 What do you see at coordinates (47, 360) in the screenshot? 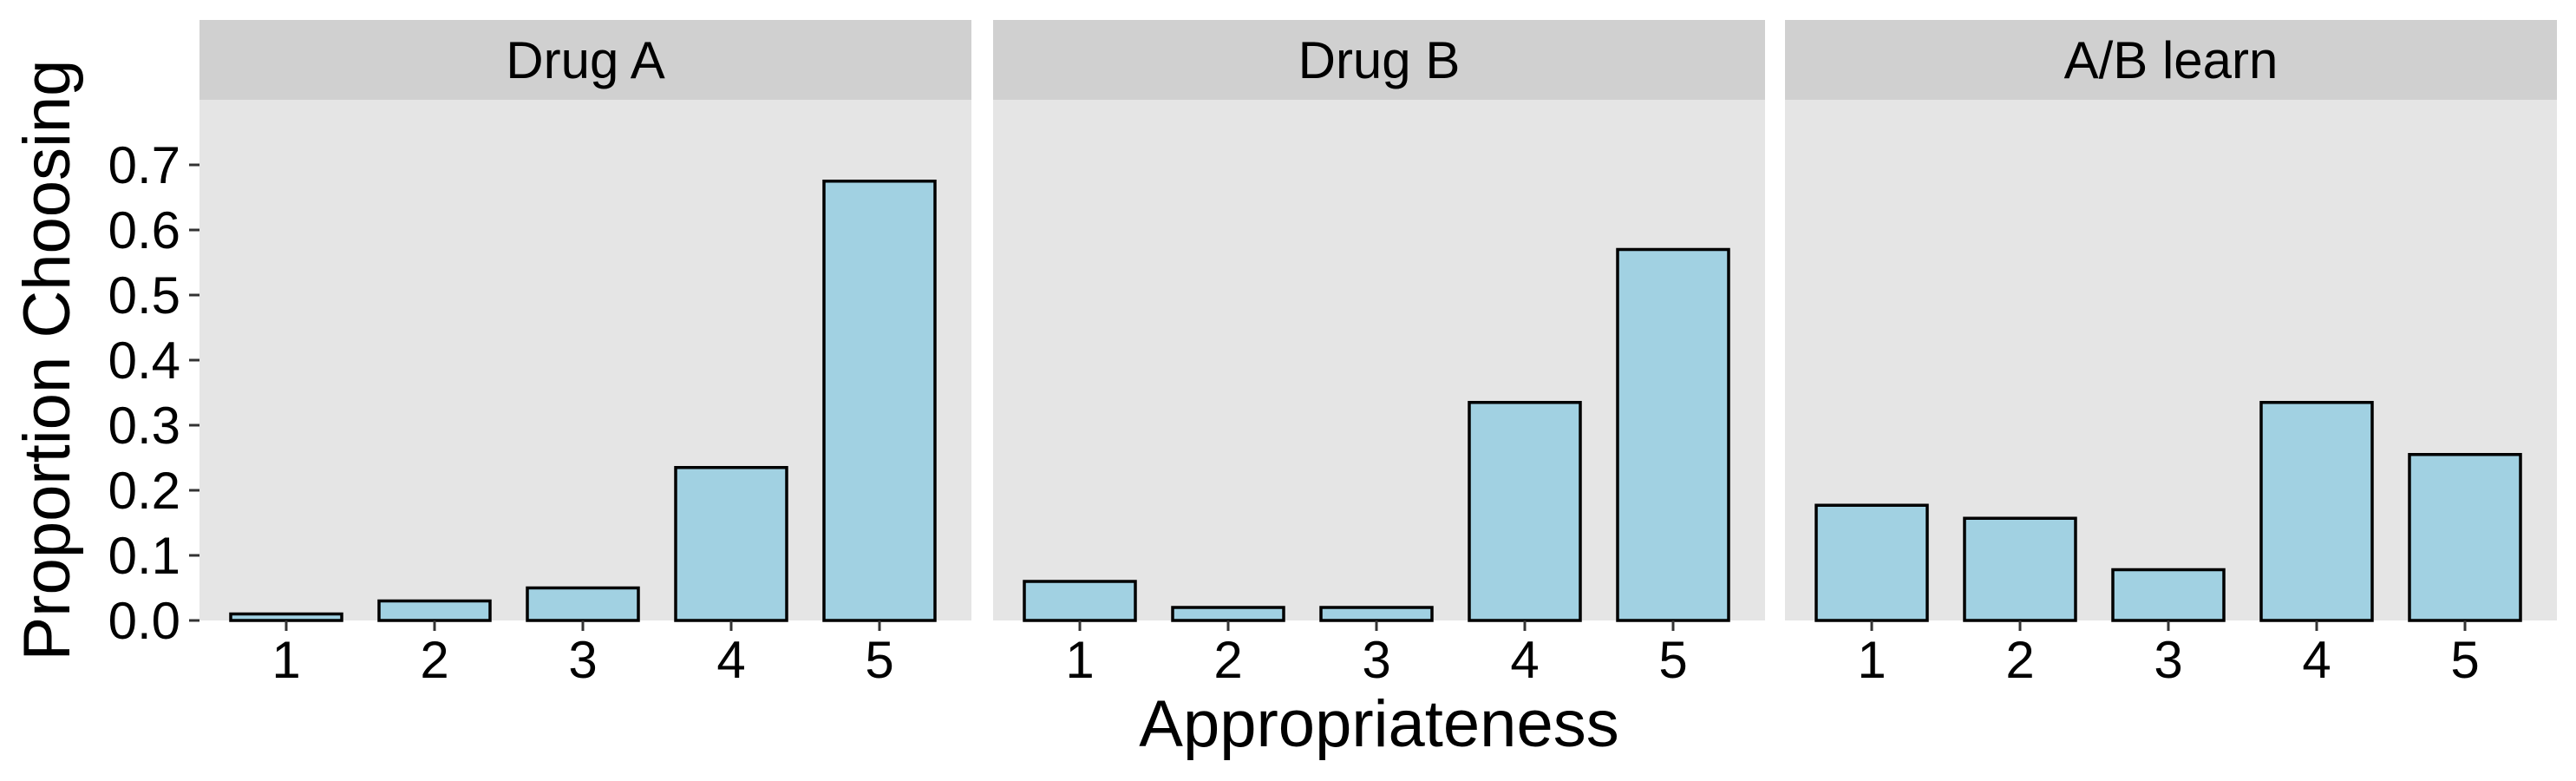
I see `y-axis-title: Proportion Choosing` at bounding box center [47, 360].